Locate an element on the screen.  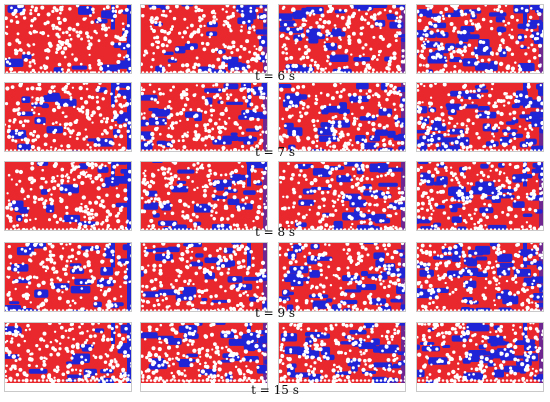
time-caption: t = 15 s is located at coordinates (275, 390).